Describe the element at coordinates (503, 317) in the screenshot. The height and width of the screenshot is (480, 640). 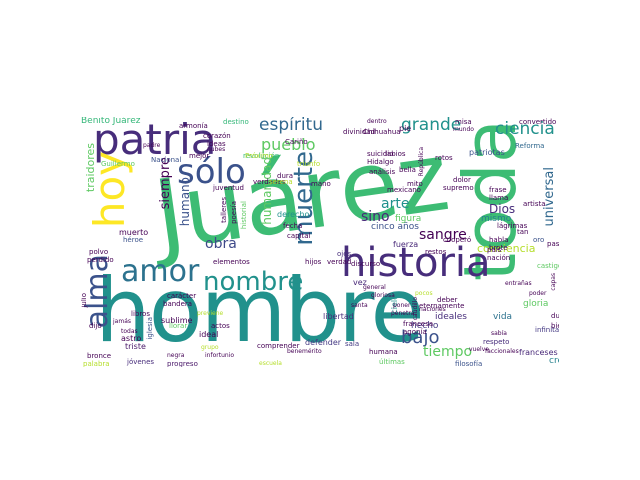
I see `word: vida` at that location.